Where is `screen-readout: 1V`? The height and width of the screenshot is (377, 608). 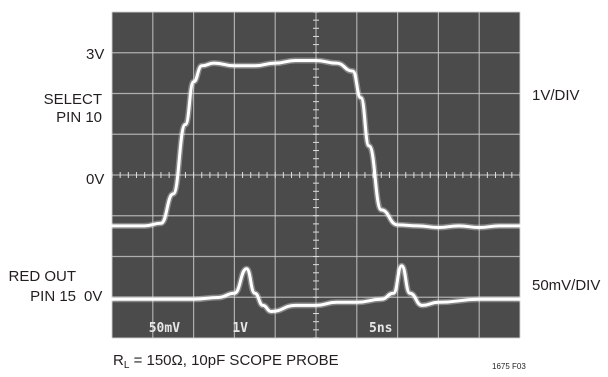 screen-readout: 1V is located at coordinates (240, 328).